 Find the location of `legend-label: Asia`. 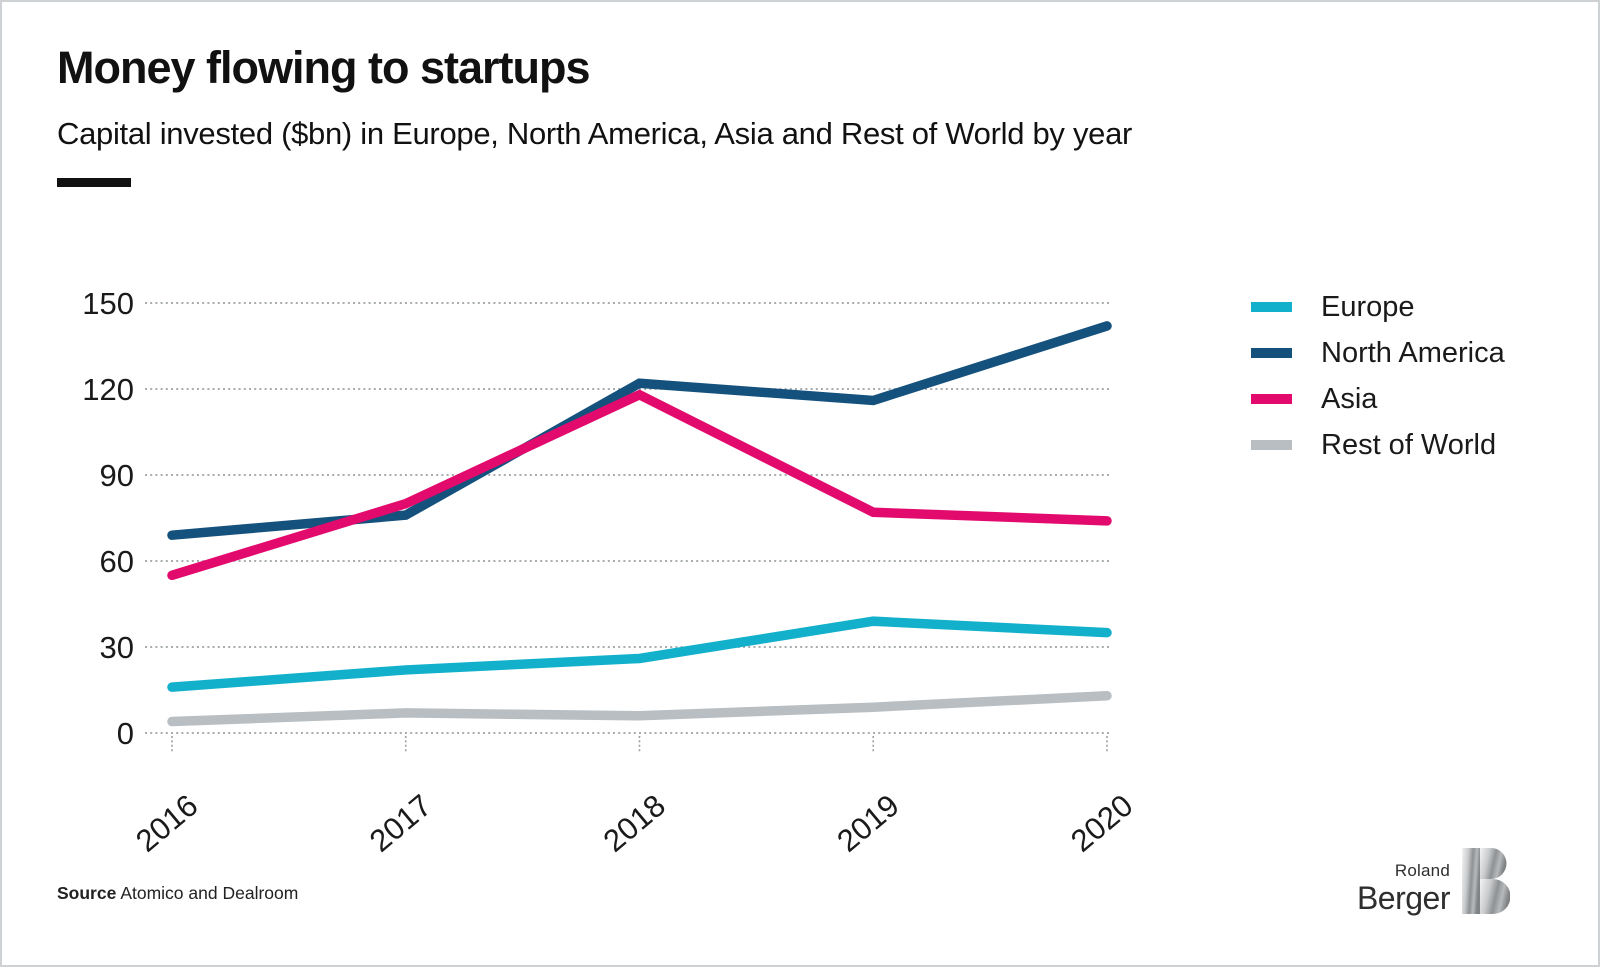

legend-label: Asia is located at coordinates (1349, 398).